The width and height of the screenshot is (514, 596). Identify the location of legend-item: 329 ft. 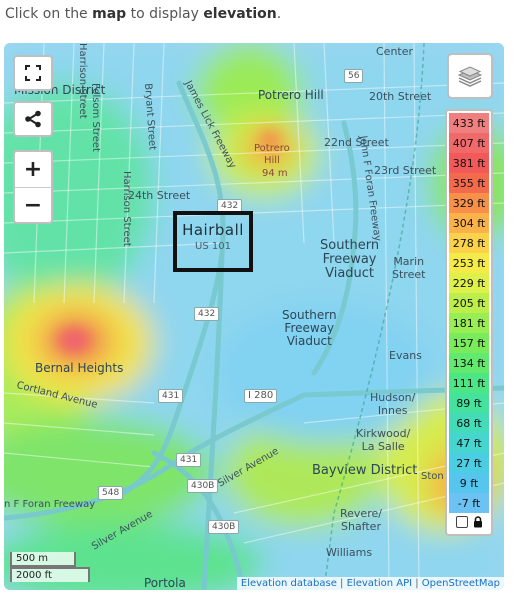
(469, 203).